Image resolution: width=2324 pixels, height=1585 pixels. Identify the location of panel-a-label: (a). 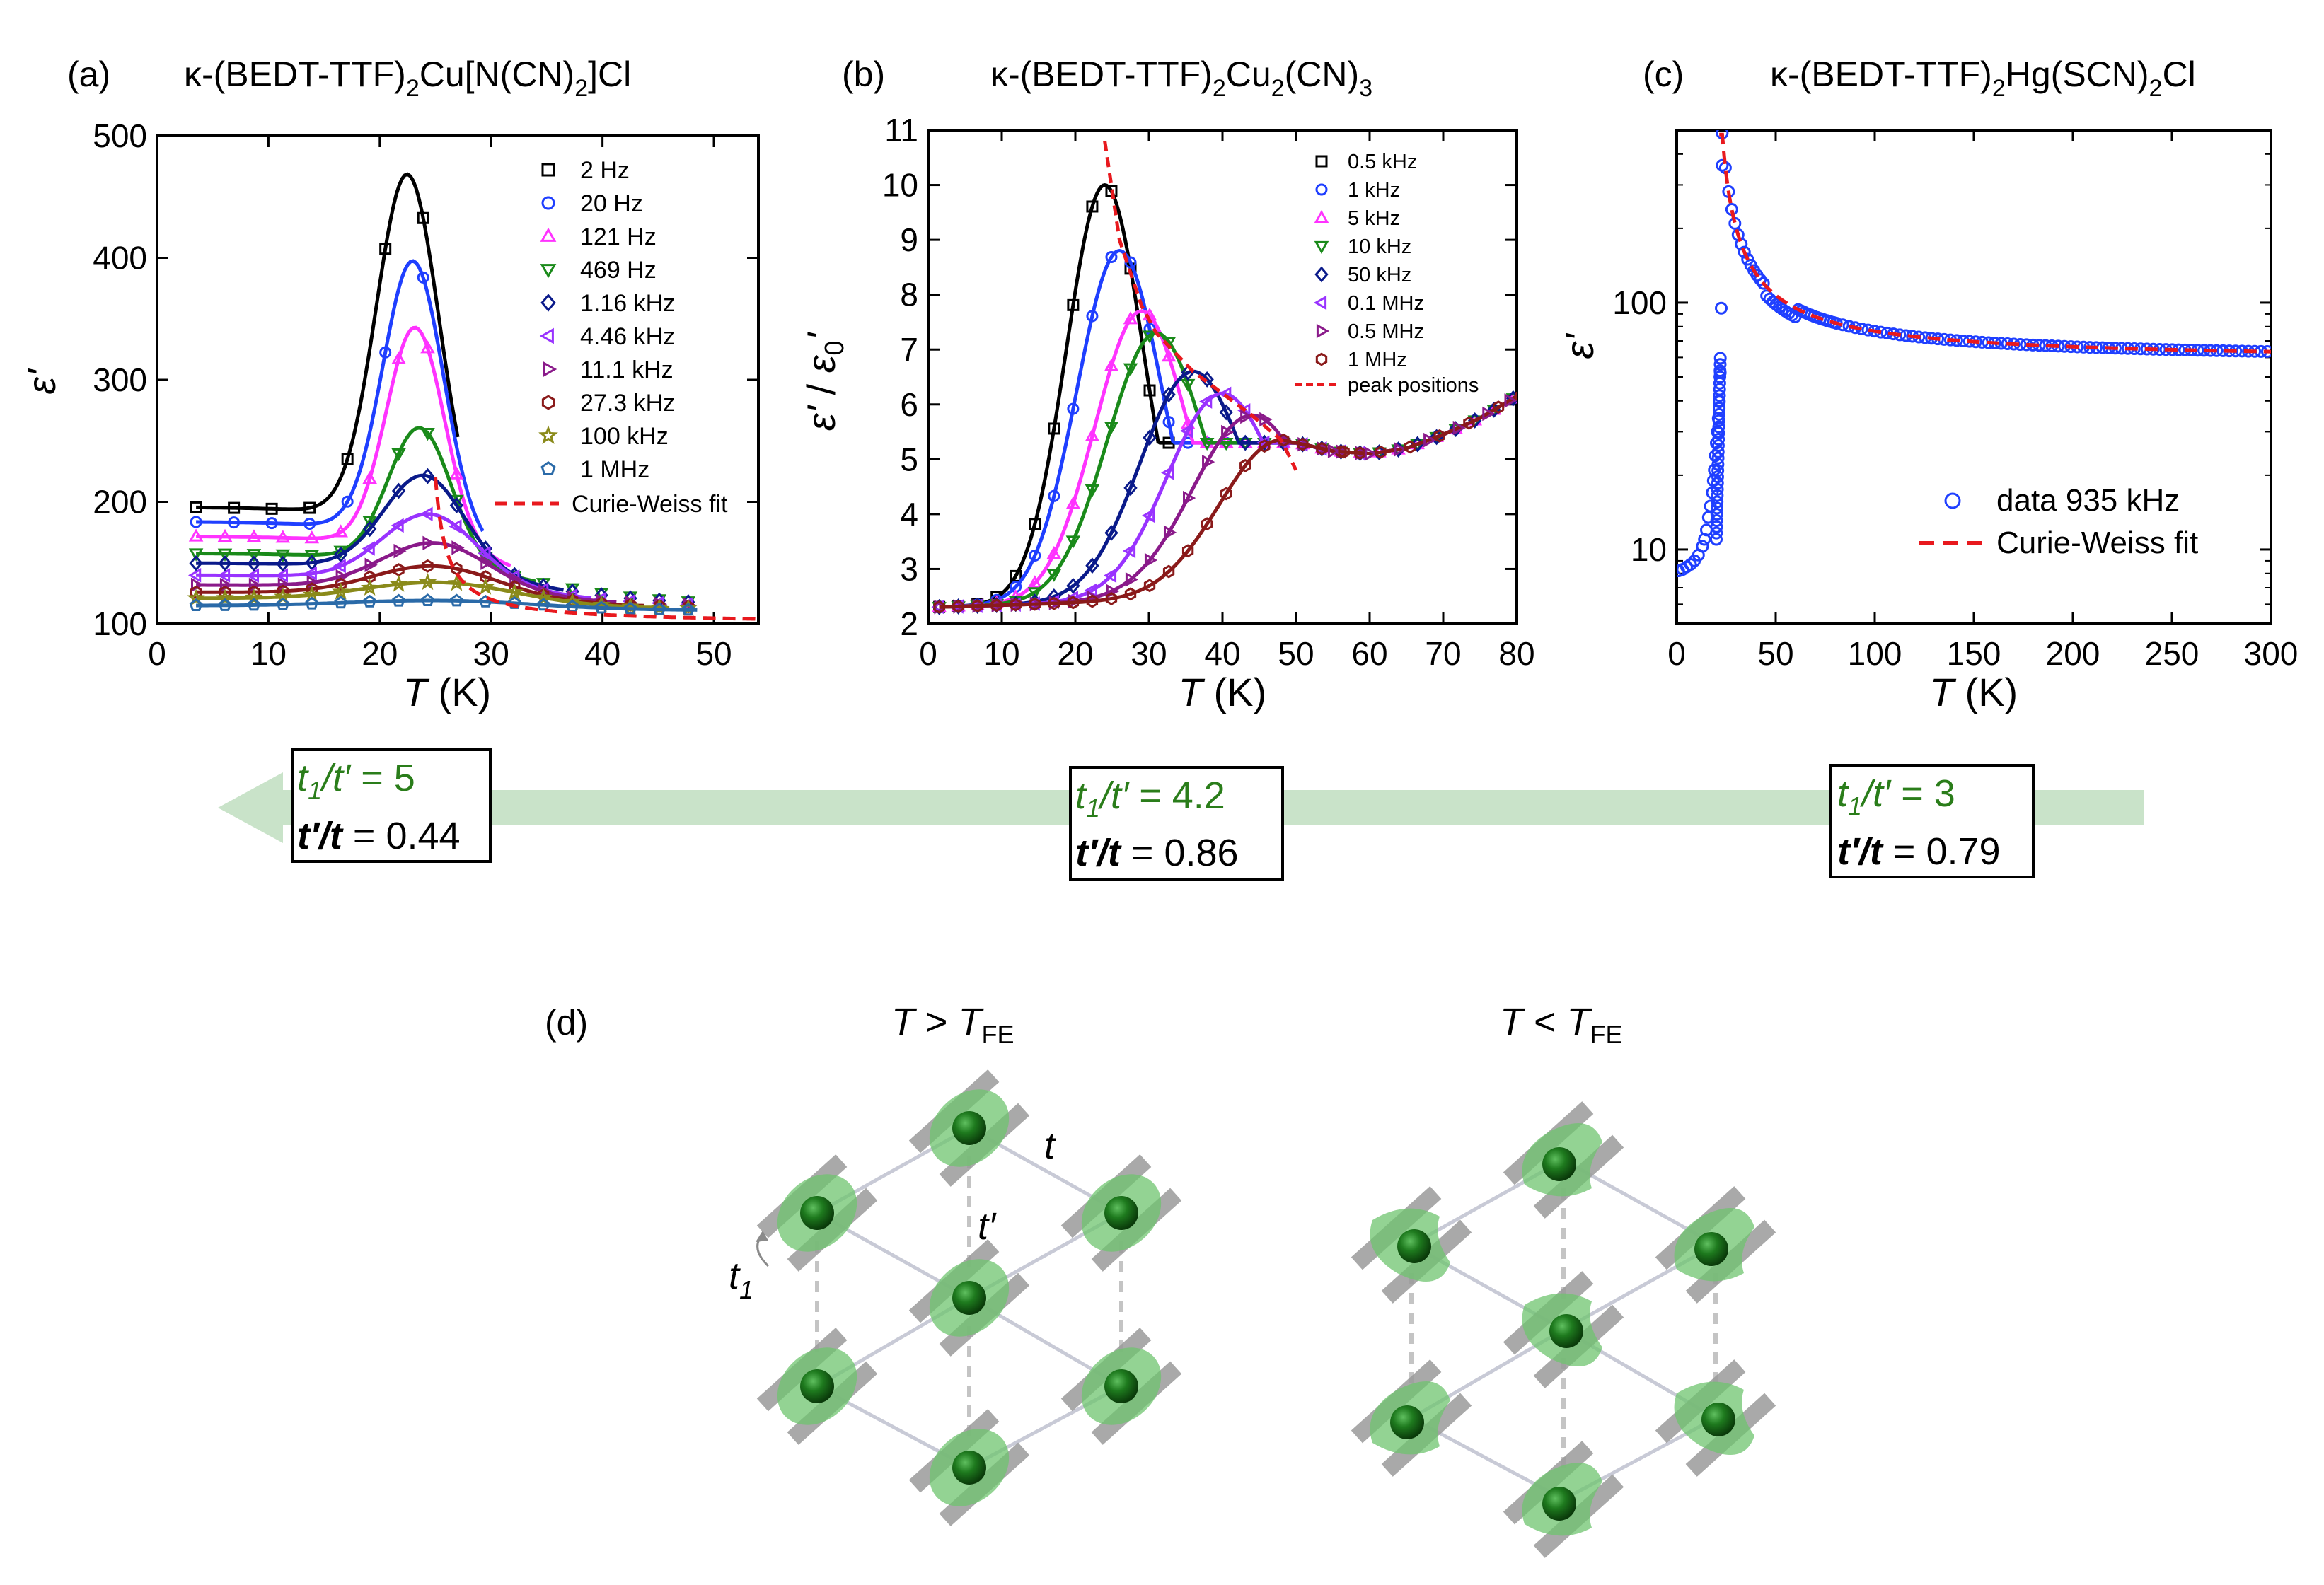
(88, 74).